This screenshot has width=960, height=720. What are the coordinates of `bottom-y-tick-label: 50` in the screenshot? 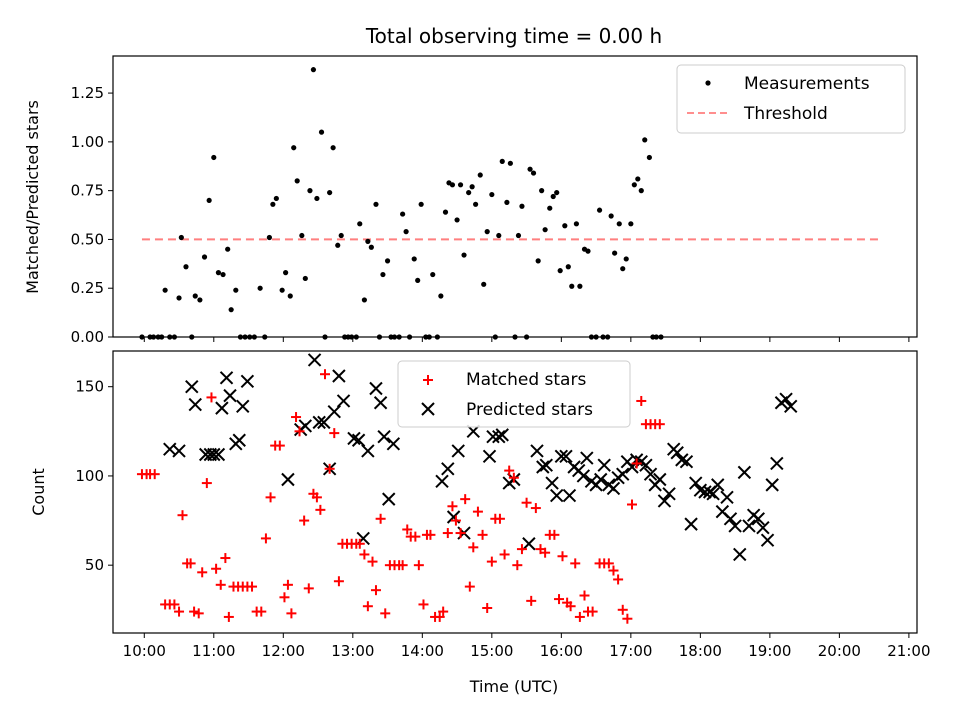 It's located at (94, 565).